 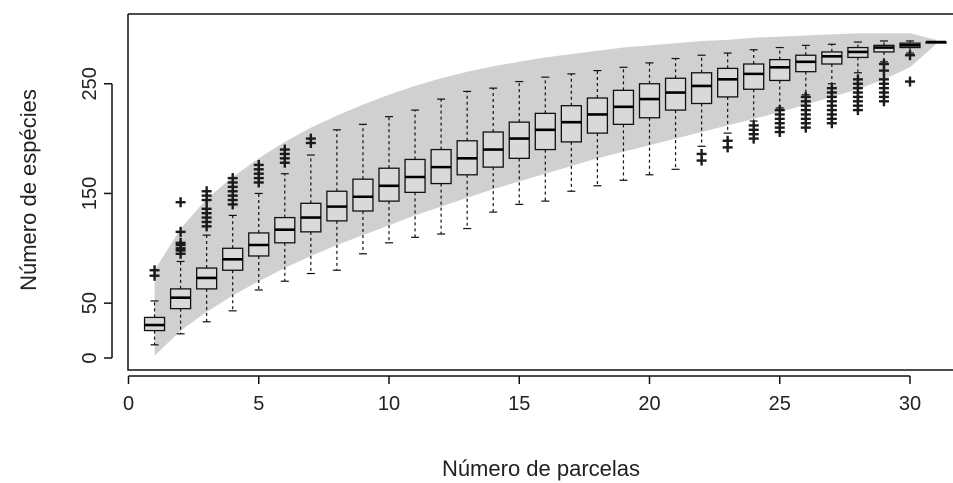 I want to click on y-axis-title: Número de espécies, so click(x=28, y=190).